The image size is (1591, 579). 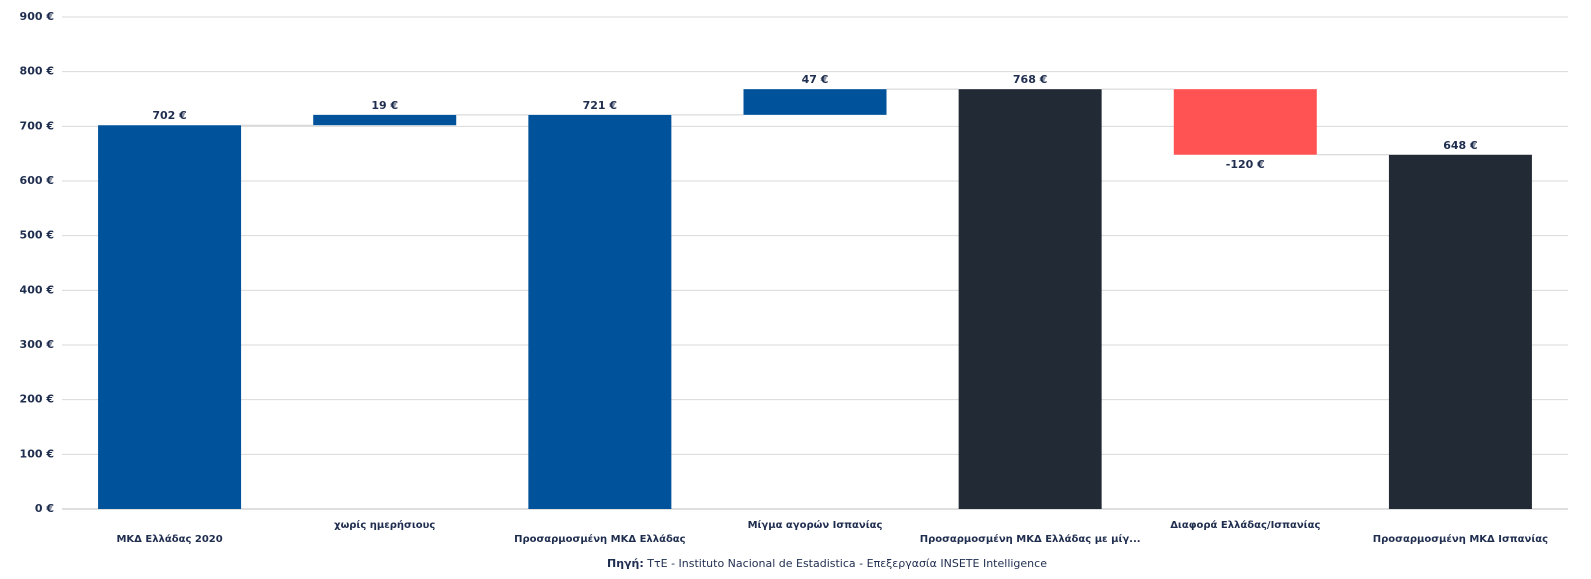 What do you see at coordinates (37, 180) in the screenshot?
I see `y-tick-label: 600 €` at bounding box center [37, 180].